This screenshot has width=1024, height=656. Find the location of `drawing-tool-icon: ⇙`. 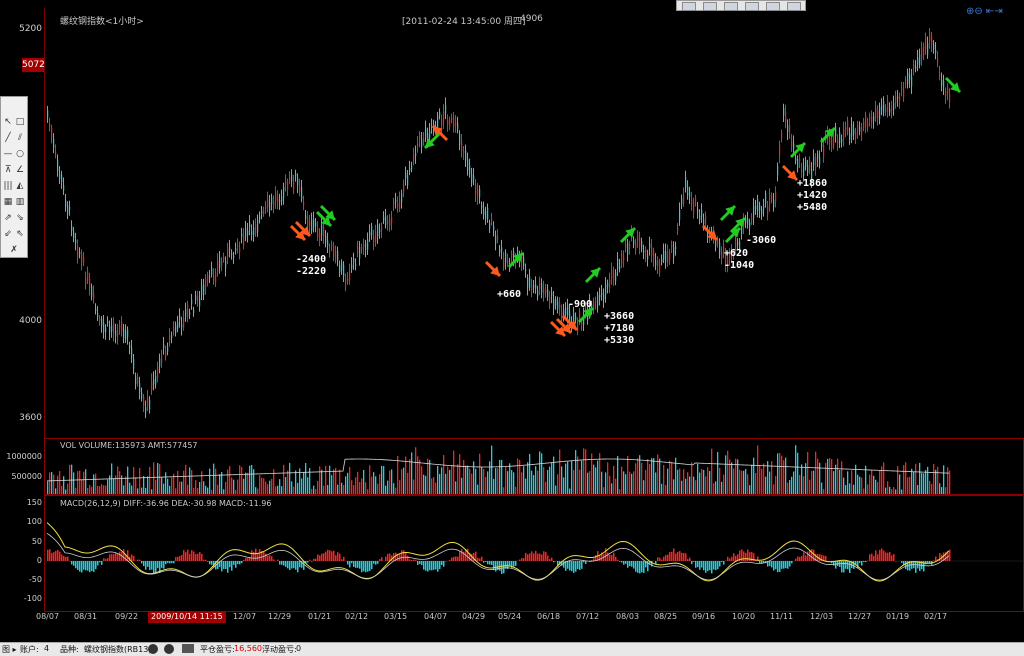

drawing-tool-icon: ⇙ is located at coordinates (8, 234).